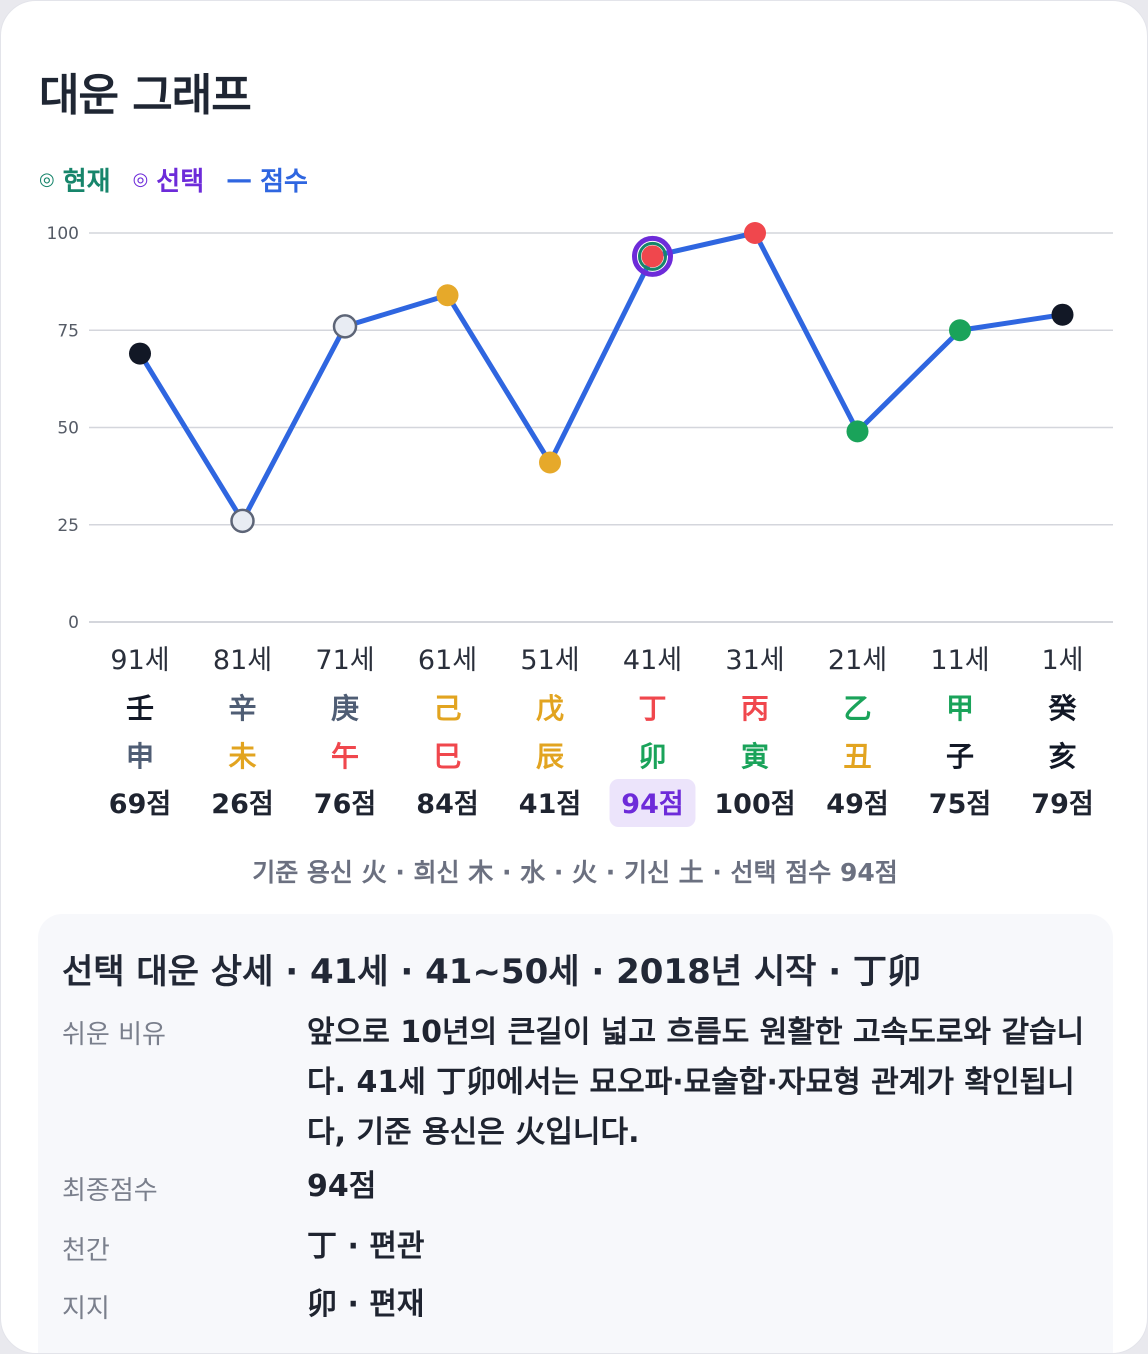 Image resolution: width=1148 pixels, height=1354 pixels. I want to click on page-title: 대운 그래프, so click(145, 95).